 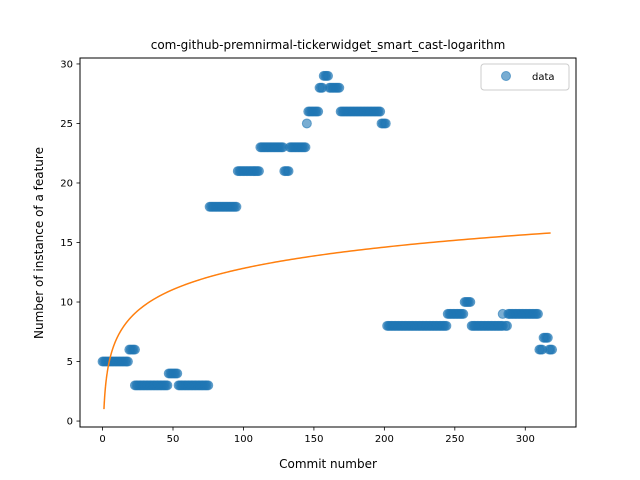 What do you see at coordinates (243, 439) in the screenshot?
I see `x-tick-label: 100` at bounding box center [243, 439].